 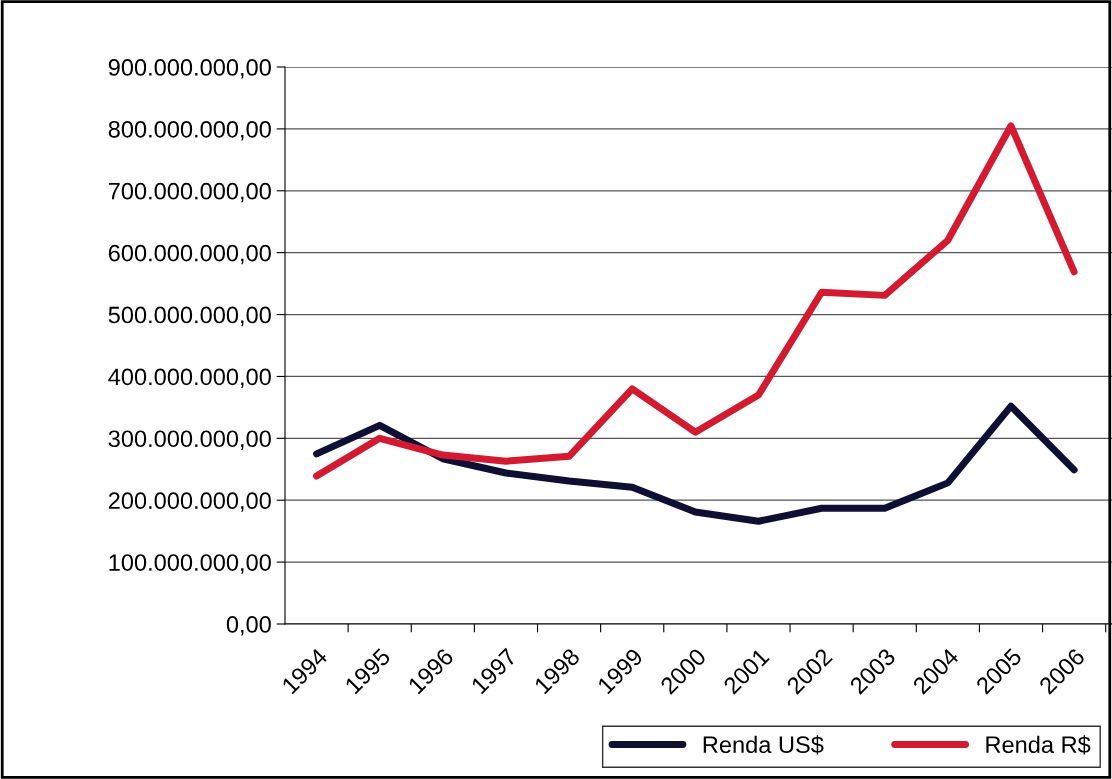 What do you see at coordinates (189, 192) in the screenshot?
I see `y-tick-label: 700.000.000,00` at bounding box center [189, 192].